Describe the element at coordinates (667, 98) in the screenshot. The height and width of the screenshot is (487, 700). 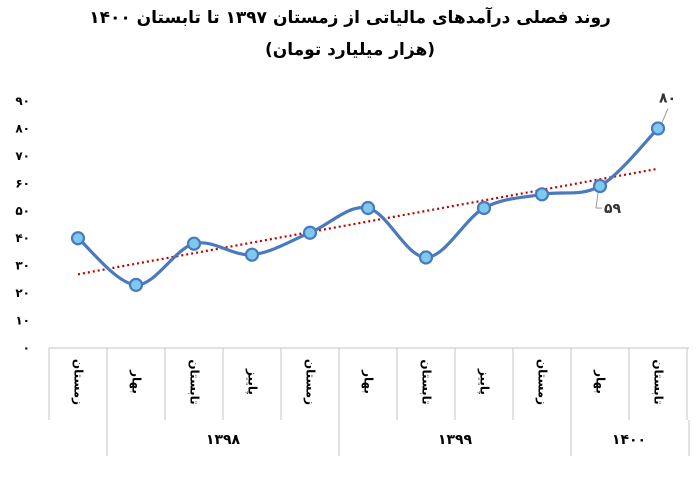
I see `data-label: ۸۰` at that location.